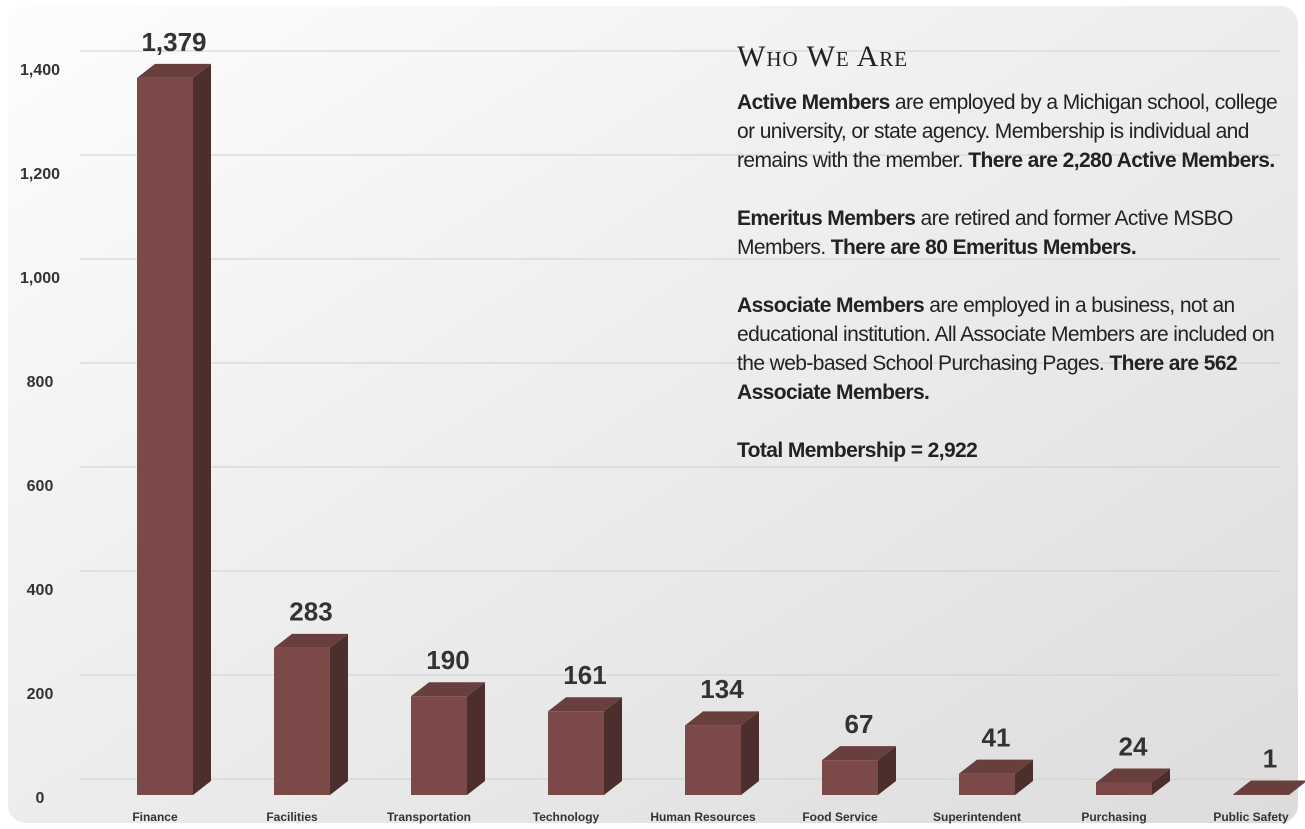 The image size is (1305, 829). I want to click on y-tick-label: 1,400, so click(40, 70).